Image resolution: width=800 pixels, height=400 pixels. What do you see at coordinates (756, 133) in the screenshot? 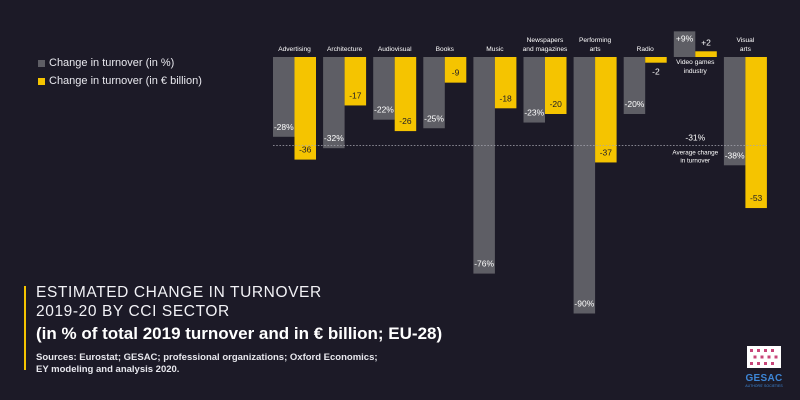
I see `bar-billion-visual-arts` at bounding box center [756, 133].